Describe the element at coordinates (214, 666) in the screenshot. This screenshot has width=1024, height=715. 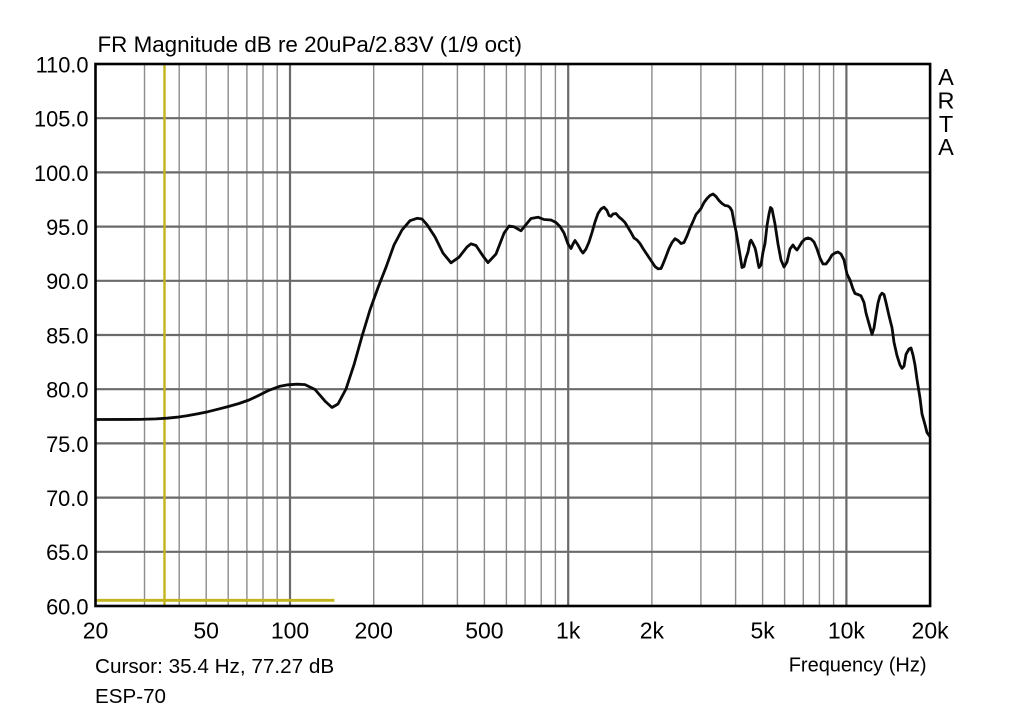
I see `svg-text: Cursor: 35.4 Hz, 77.27 dB` at that location.